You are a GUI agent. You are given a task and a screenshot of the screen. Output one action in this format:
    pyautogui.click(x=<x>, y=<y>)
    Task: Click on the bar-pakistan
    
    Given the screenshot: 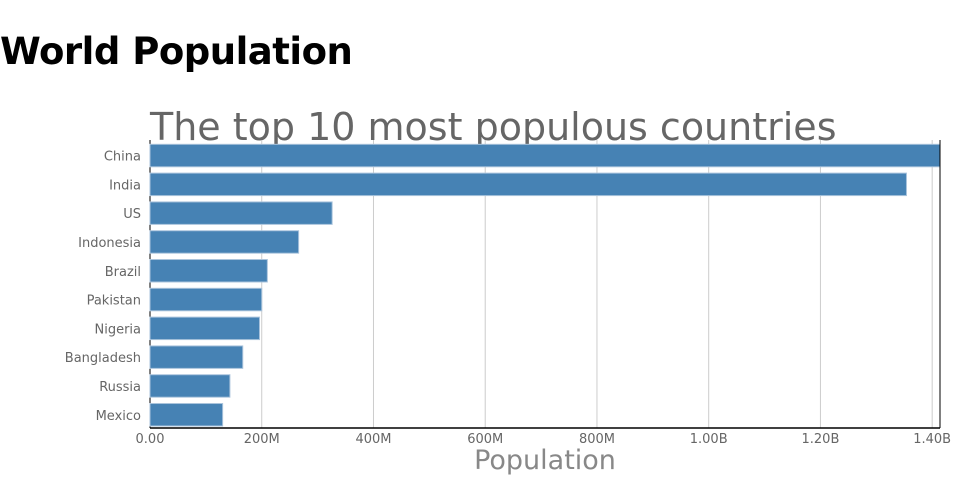 What is the action you would take?
    pyautogui.click(x=206, y=299)
    